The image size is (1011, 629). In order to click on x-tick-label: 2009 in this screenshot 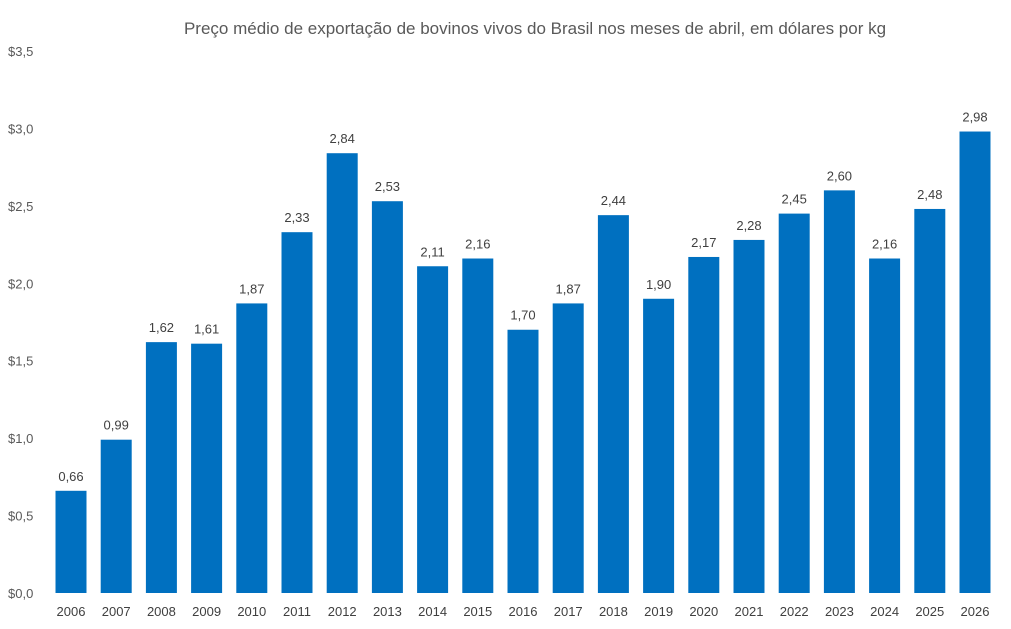, I will do `click(206, 611)`.